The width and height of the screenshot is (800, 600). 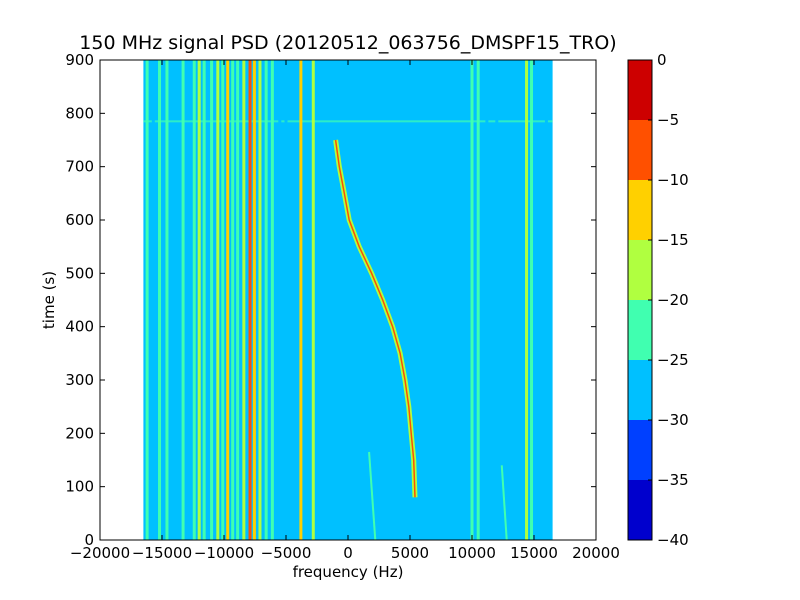 I want to click on x-axis-label: frequency (Hz), so click(x=348, y=572).